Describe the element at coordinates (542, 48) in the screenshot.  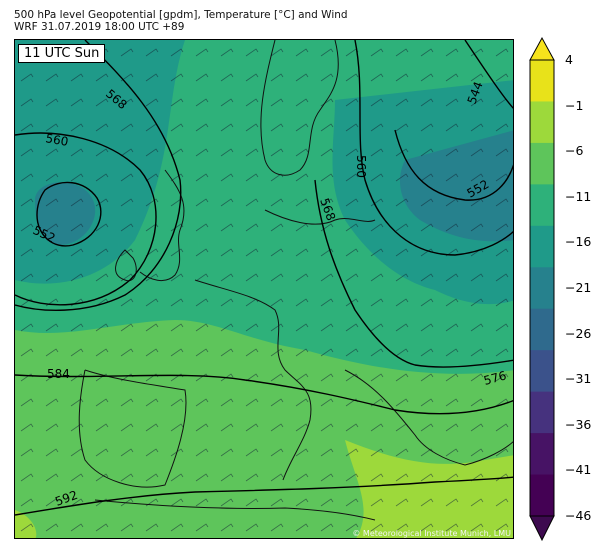
I see `colorbar-extend-top` at that location.